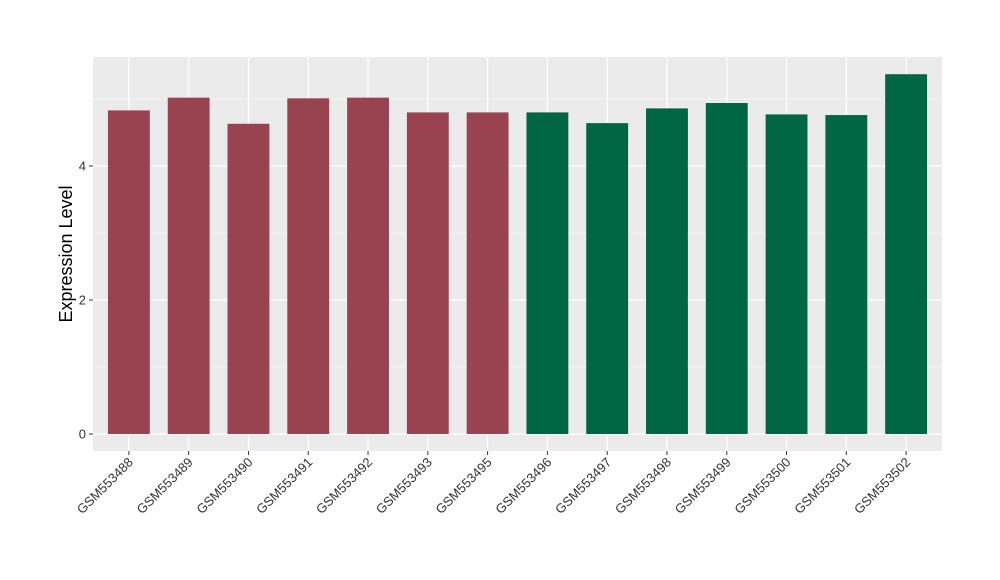 The image size is (1000, 580). Describe the element at coordinates (284, 486) in the screenshot. I see `x-tick-label: GSM553491` at that location.